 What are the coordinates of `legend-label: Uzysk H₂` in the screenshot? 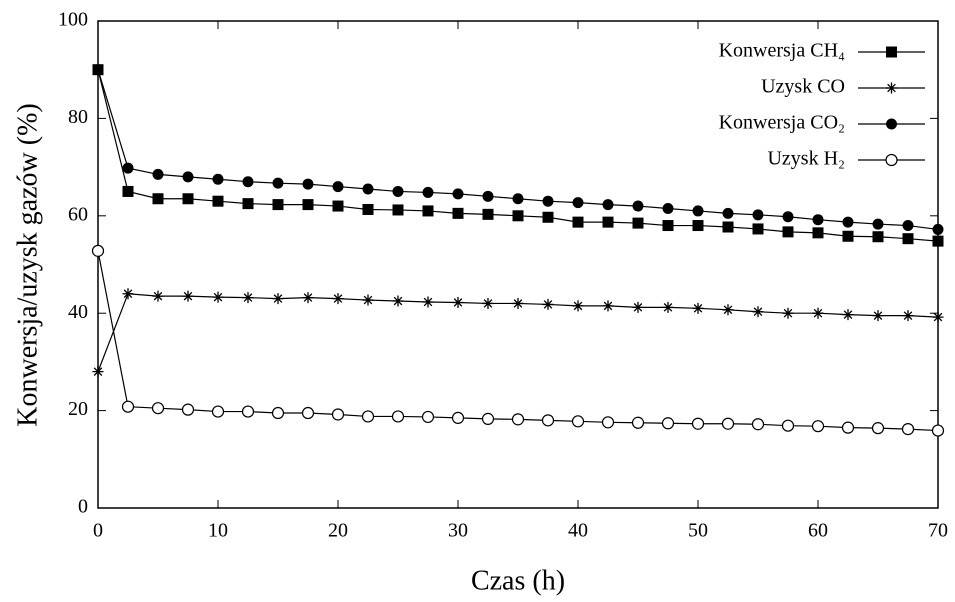 It's located at (806, 159).